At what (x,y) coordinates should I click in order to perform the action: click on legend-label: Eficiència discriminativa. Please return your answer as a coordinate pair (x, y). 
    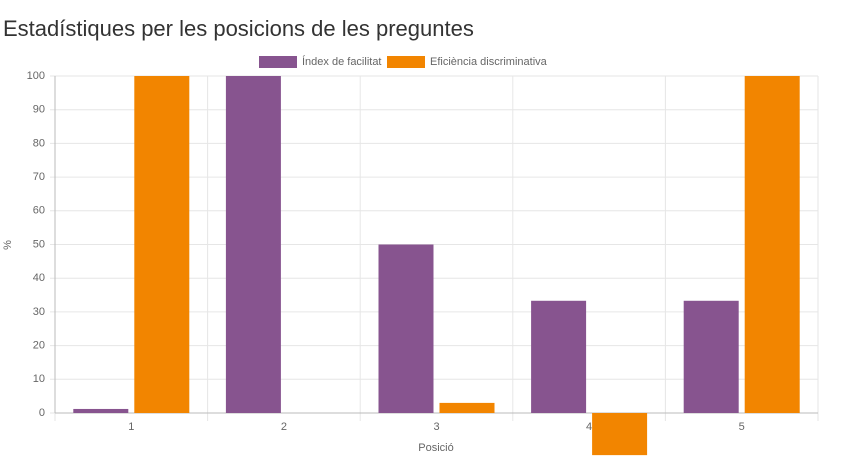
    Looking at the image, I should click on (489, 62).